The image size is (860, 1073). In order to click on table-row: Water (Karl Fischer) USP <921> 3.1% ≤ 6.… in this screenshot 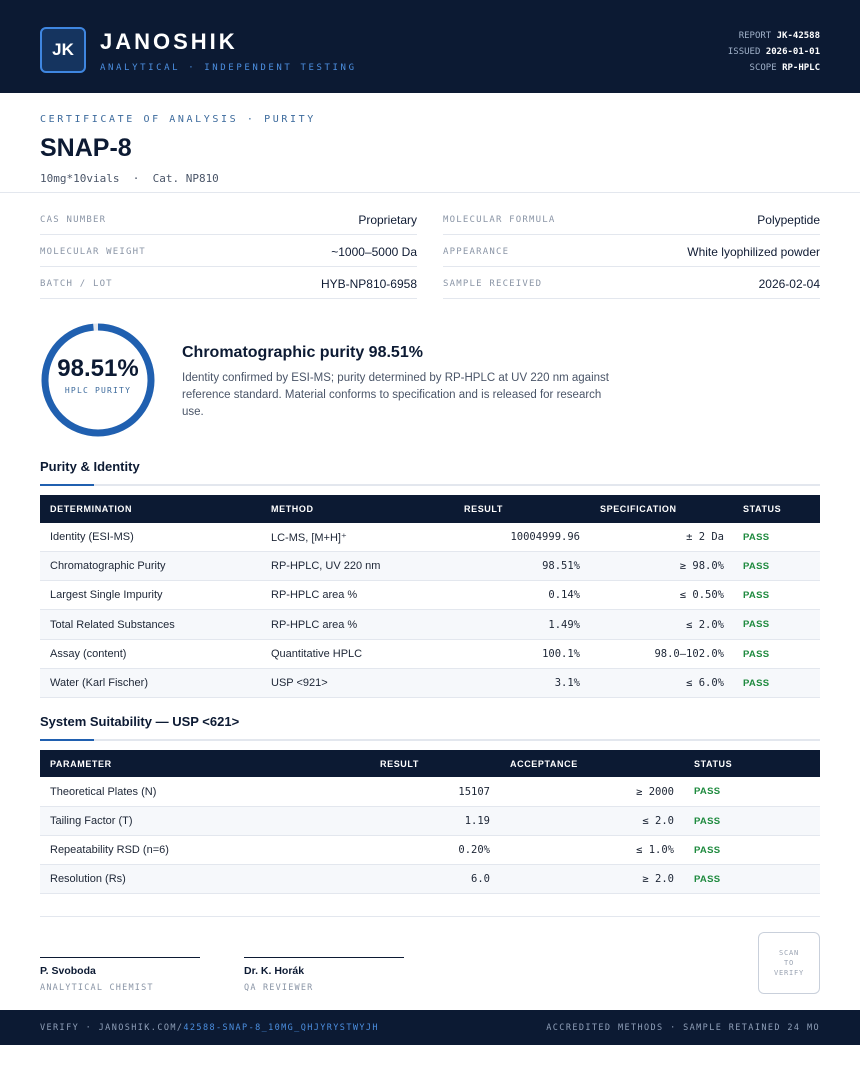, I will do `click(430, 683)`.